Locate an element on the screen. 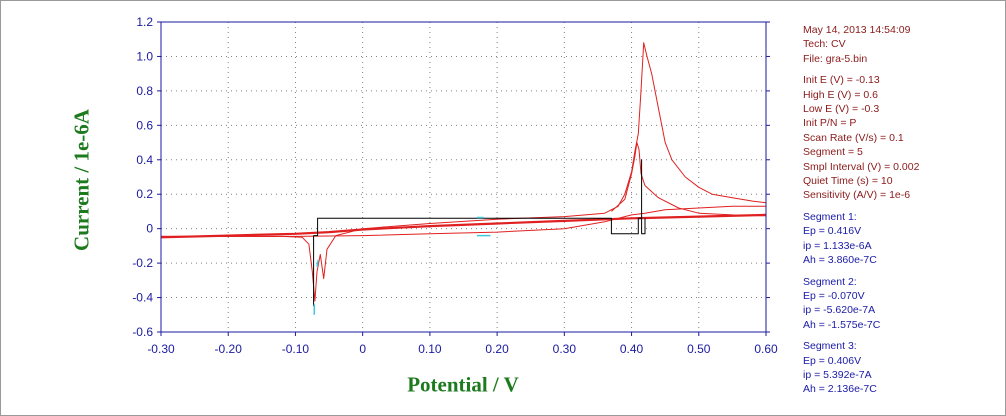 The height and width of the screenshot is (416, 1006). y-tick-label: 1.2 is located at coordinates (144, 22).